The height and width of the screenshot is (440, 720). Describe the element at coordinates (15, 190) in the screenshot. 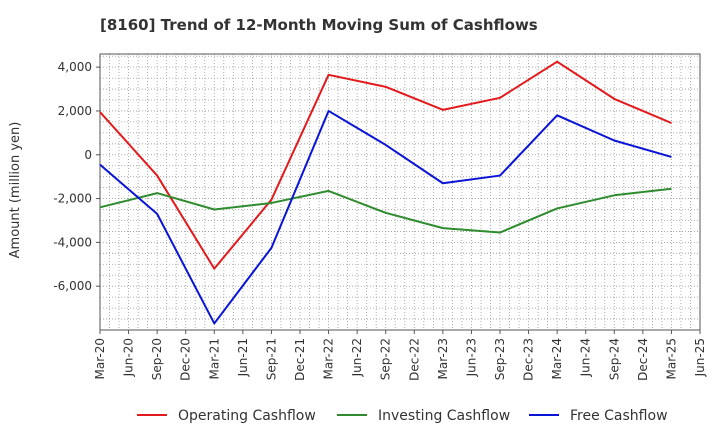

I see `y-axis-label: Amount (million yen)` at that location.